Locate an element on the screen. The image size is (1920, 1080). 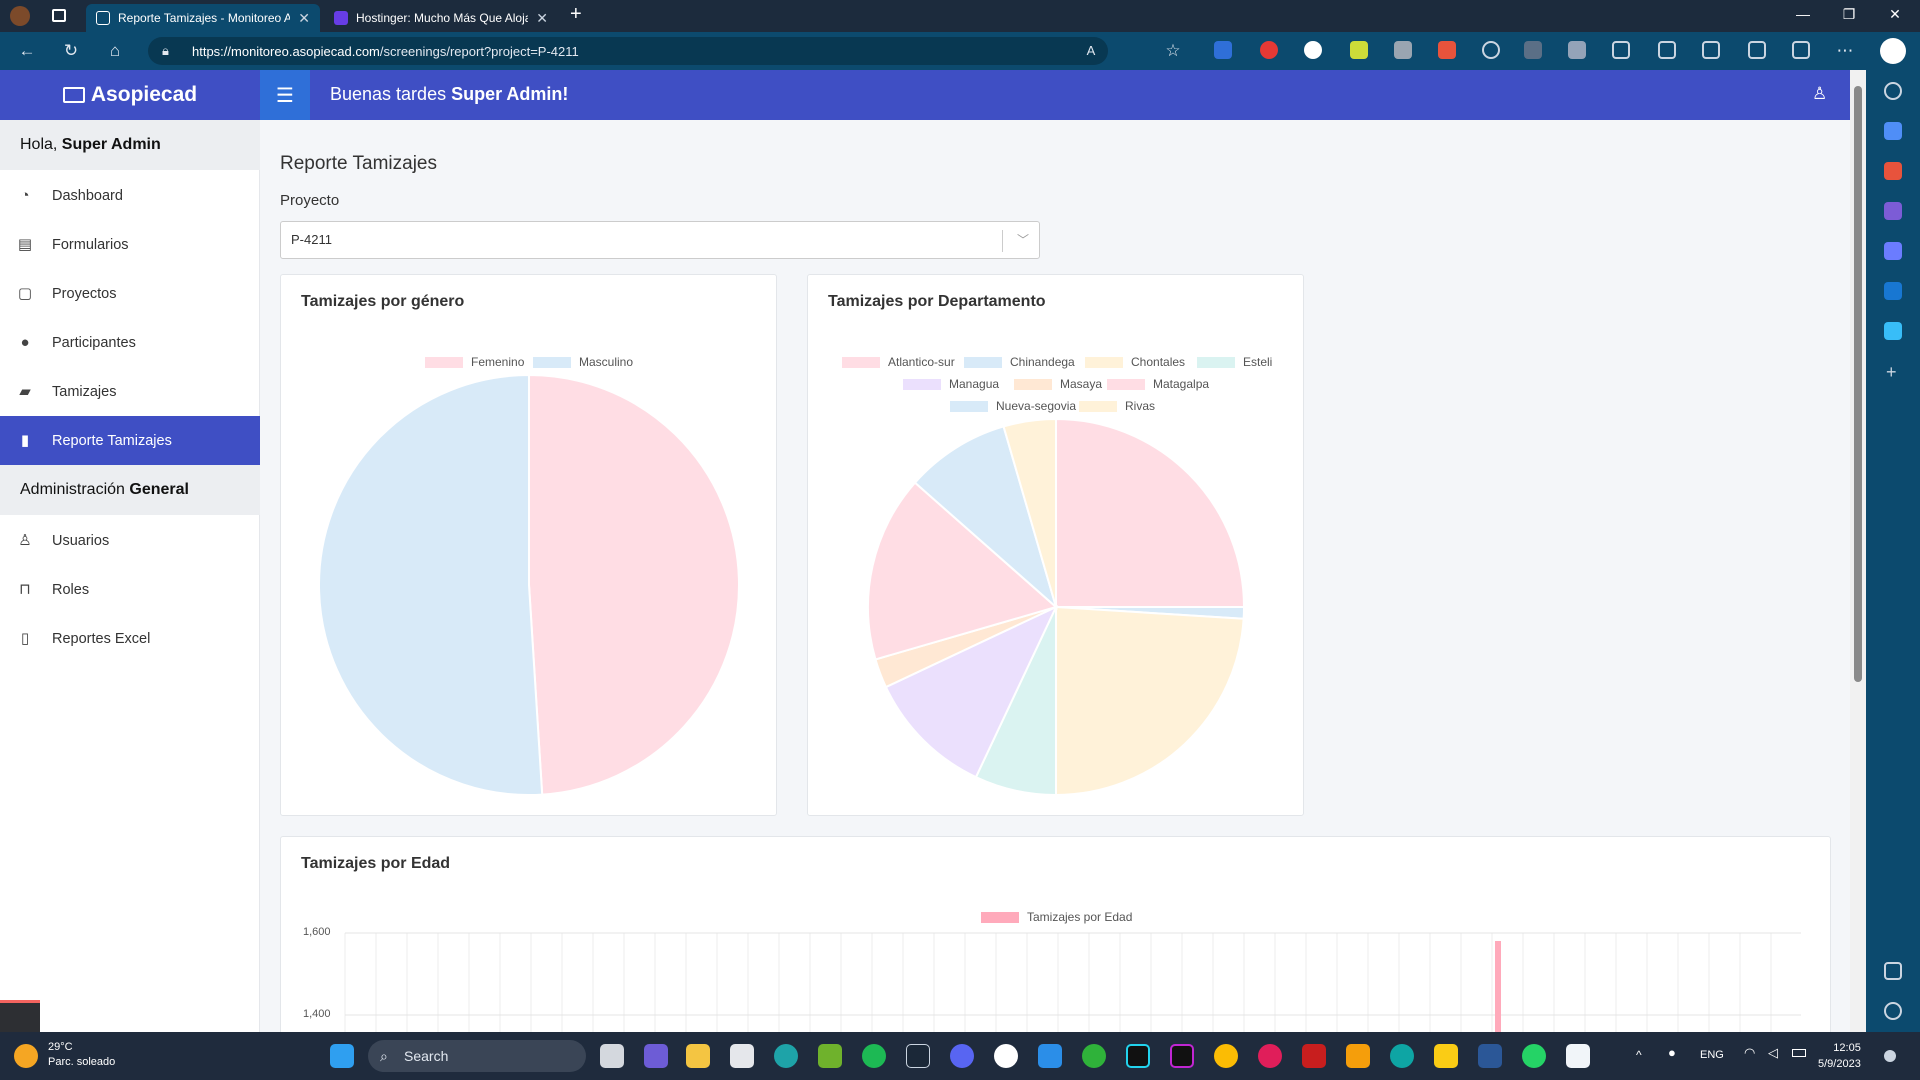
close-window-button: ✕ is located at coordinates (1895, 14).